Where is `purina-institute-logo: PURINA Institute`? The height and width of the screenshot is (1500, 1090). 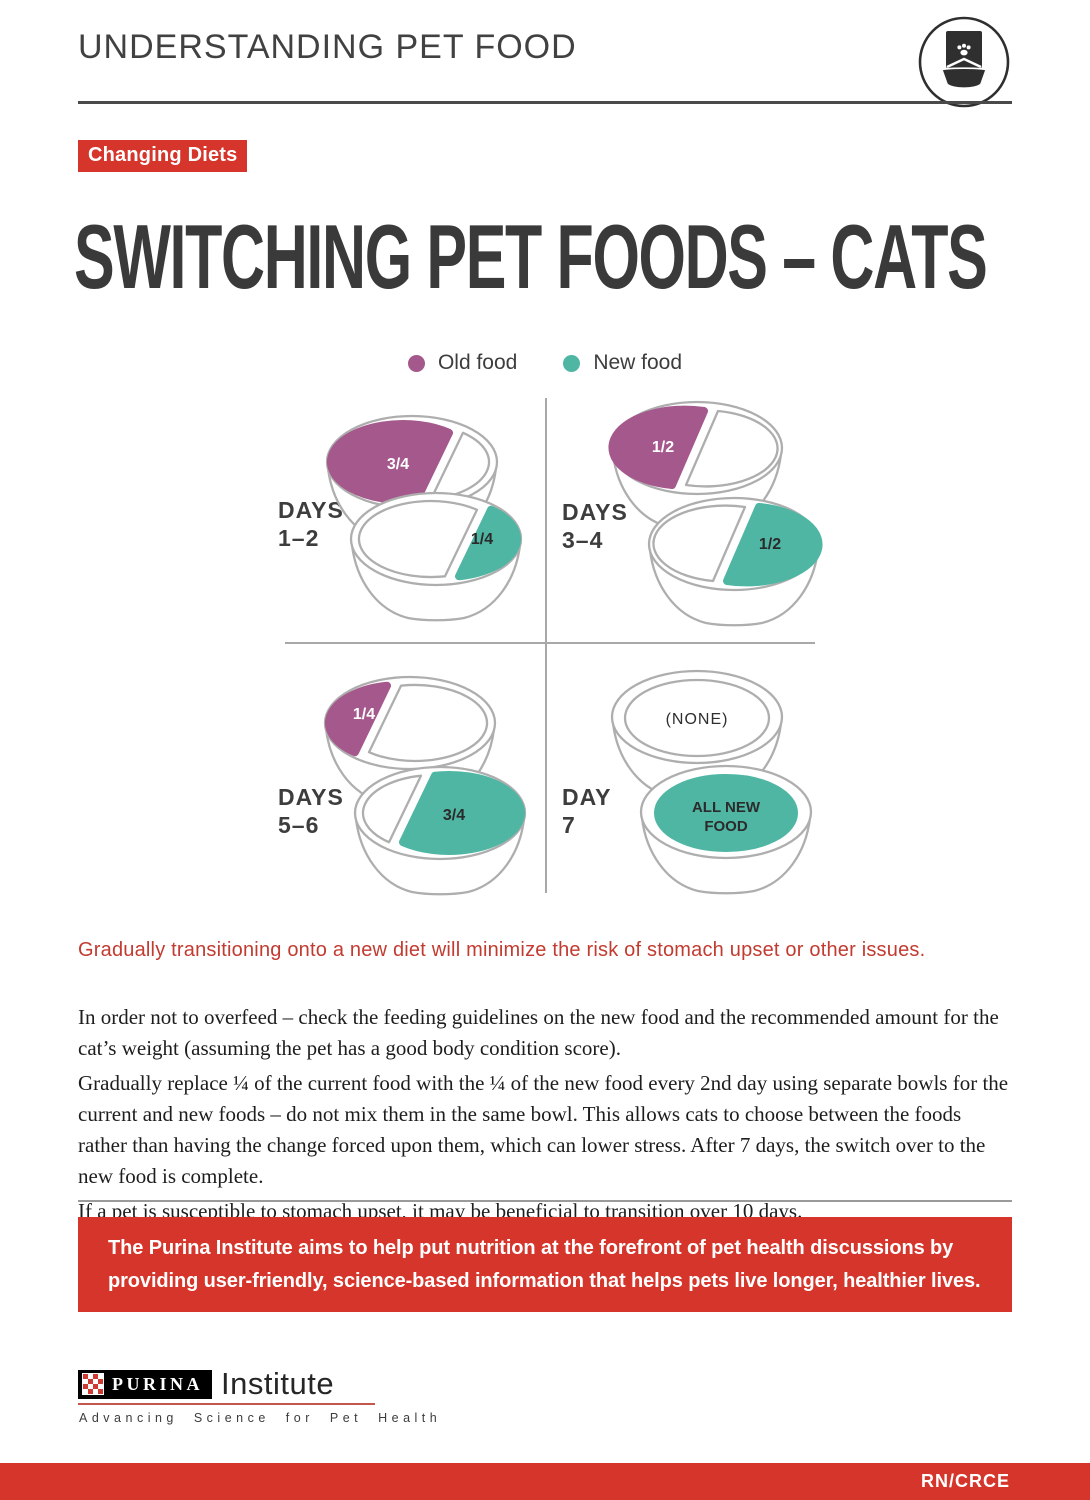
purina-institute-logo: PURINA Institute is located at coordinates (206, 1384).